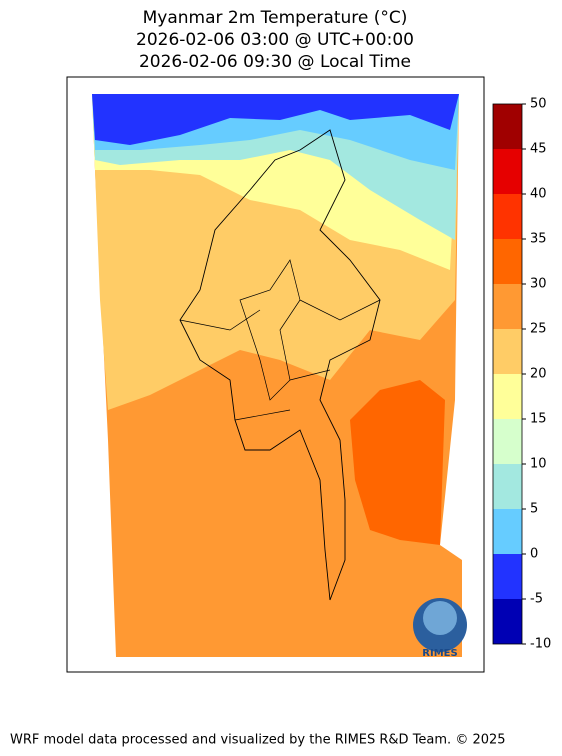  What do you see at coordinates (275, 18) in the screenshot?
I see `title-line: Myanmar 2m Temperature (°C)` at bounding box center [275, 18].